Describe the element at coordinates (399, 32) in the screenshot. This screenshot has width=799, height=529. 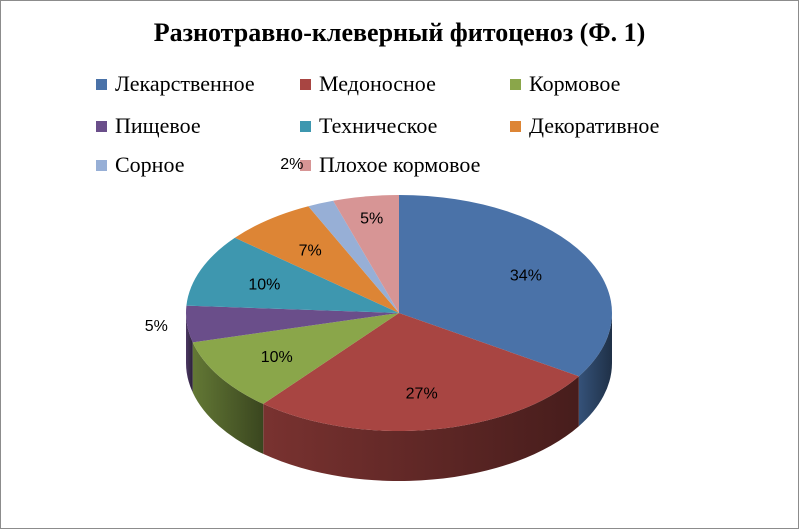
I see `chart-title: Разнотравно-клеверный фитоценоз (Ф. 1)` at that location.